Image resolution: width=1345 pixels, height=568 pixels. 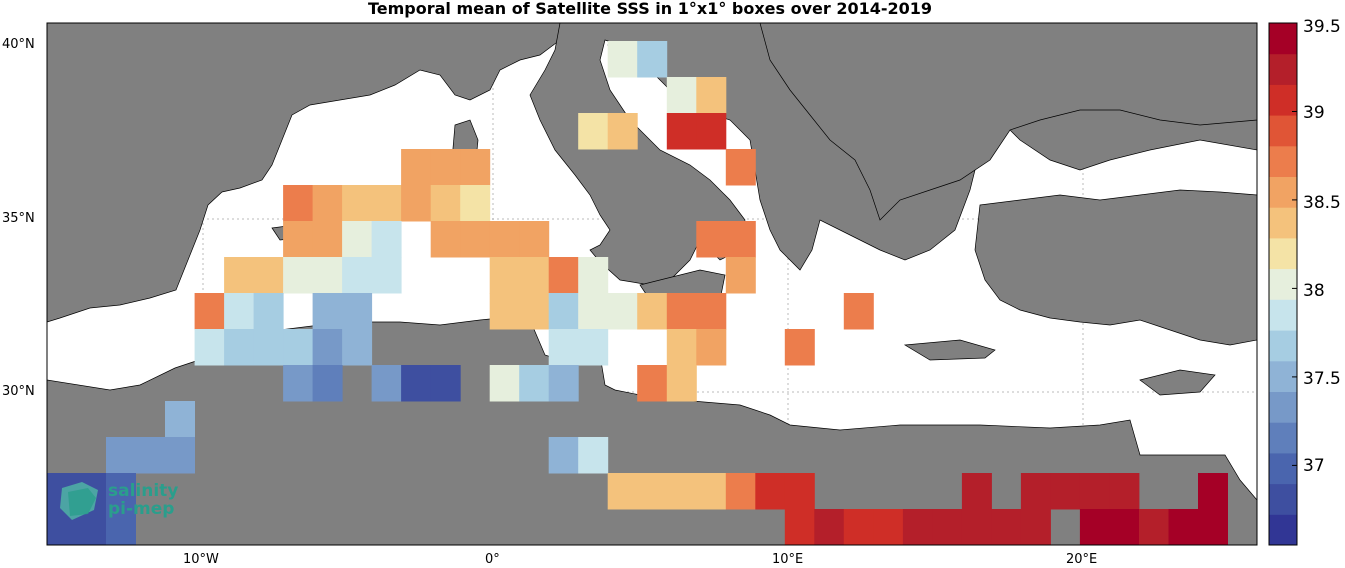 I want to click on y-tick-label: 35°N, so click(x=18, y=218).